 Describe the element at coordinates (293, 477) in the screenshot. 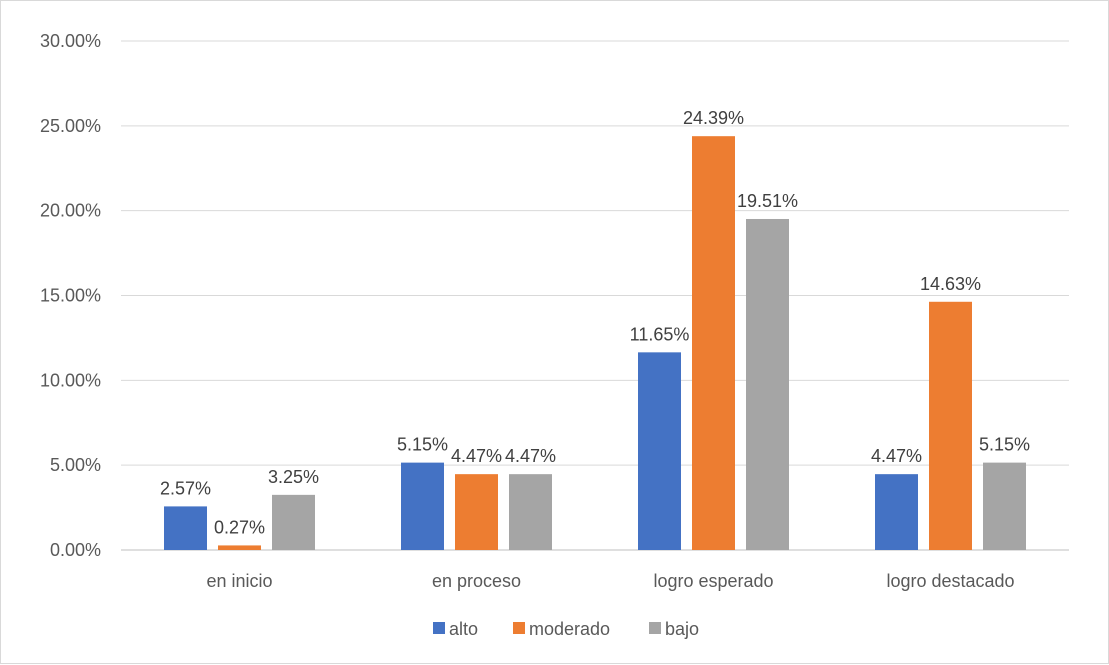

I see `data-label: 3.25%` at that location.